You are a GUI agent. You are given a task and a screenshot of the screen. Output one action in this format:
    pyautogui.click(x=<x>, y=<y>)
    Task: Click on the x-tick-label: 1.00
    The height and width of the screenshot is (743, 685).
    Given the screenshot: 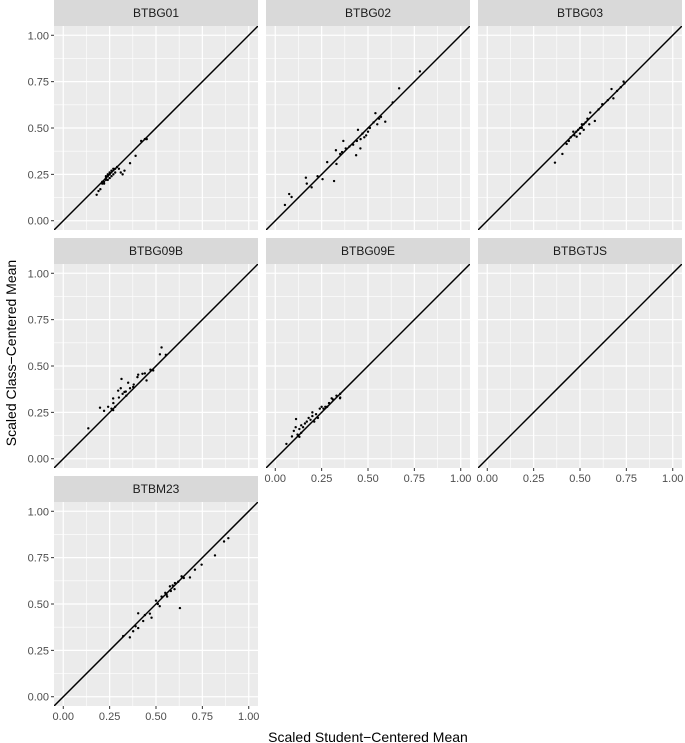 What is the action you would take?
    pyautogui.click(x=248, y=717)
    